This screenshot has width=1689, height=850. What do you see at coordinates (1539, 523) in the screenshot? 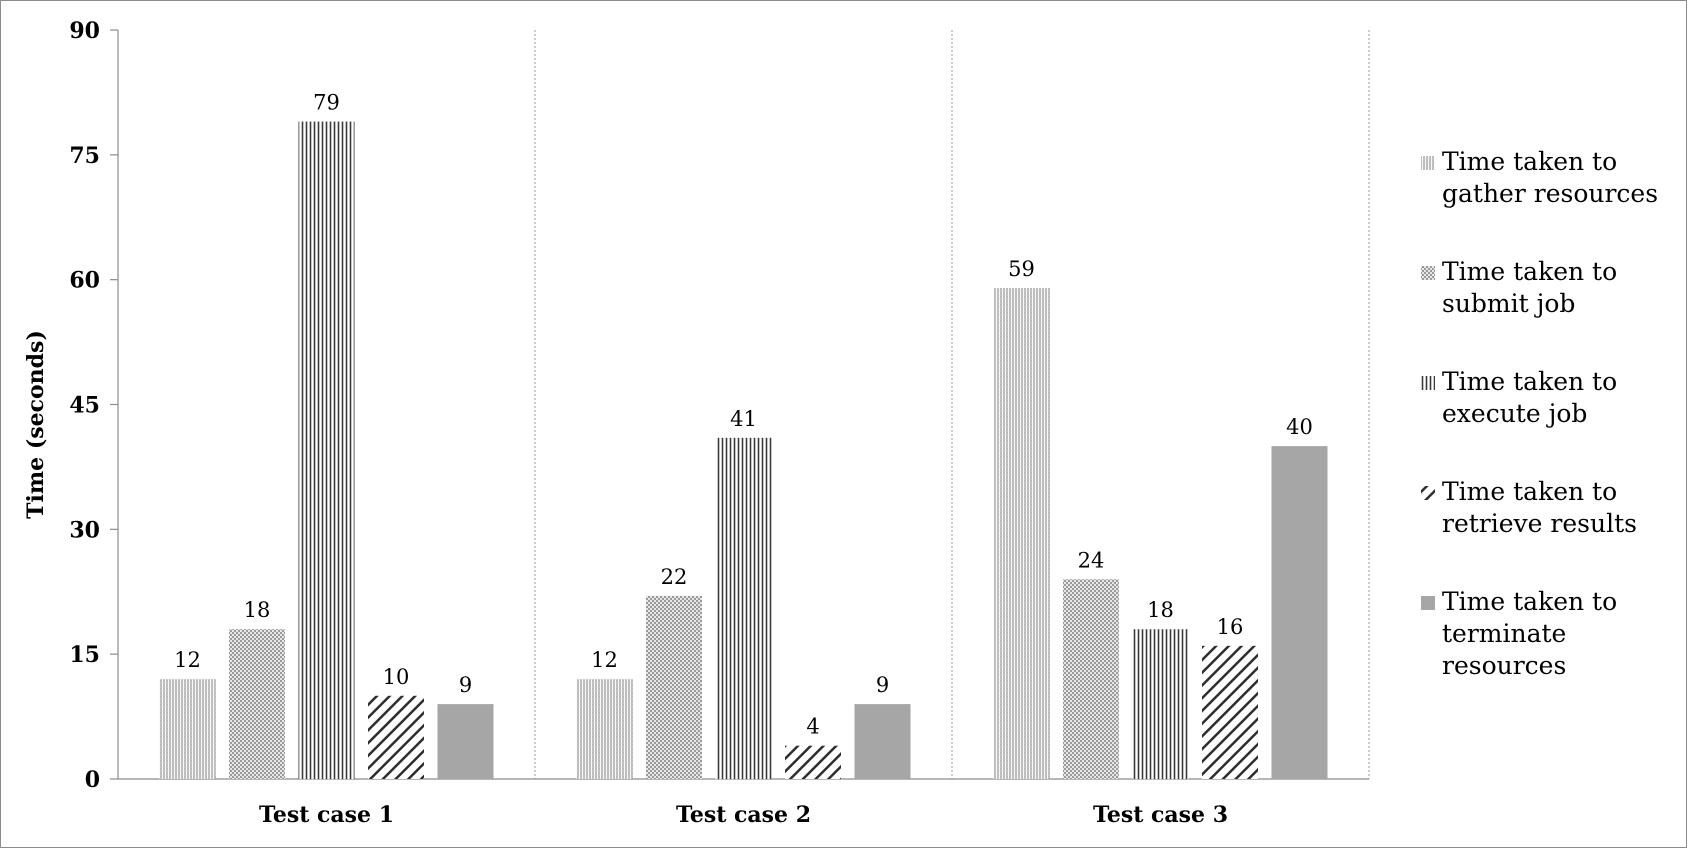
I see `legend-label: retrieve results` at bounding box center [1539, 523].